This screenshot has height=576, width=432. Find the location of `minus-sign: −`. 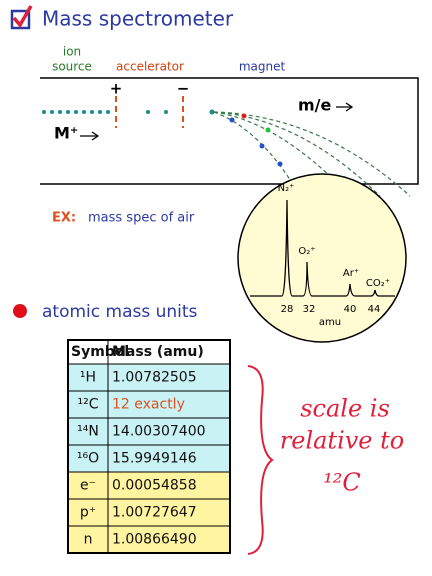

minus-sign: − is located at coordinates (183, 89).